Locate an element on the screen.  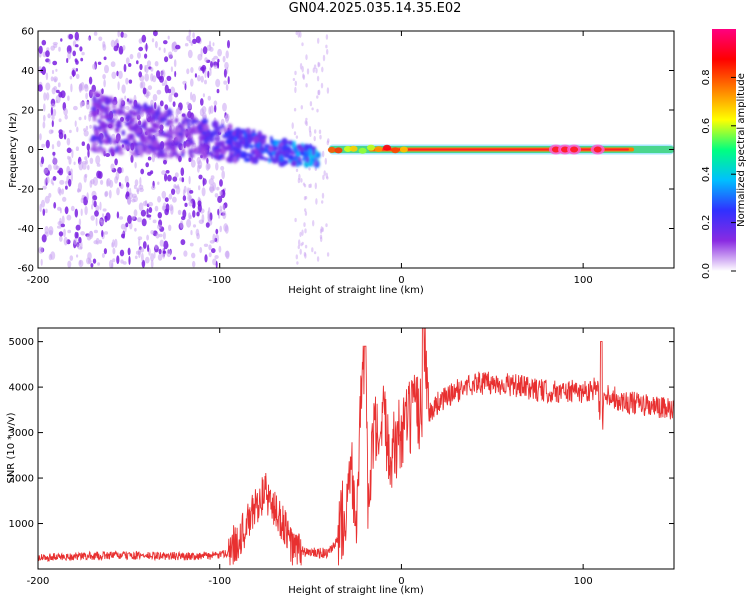
spectrogram-ylabel: Frequency (Hz) is located at coordinates (13, 150).